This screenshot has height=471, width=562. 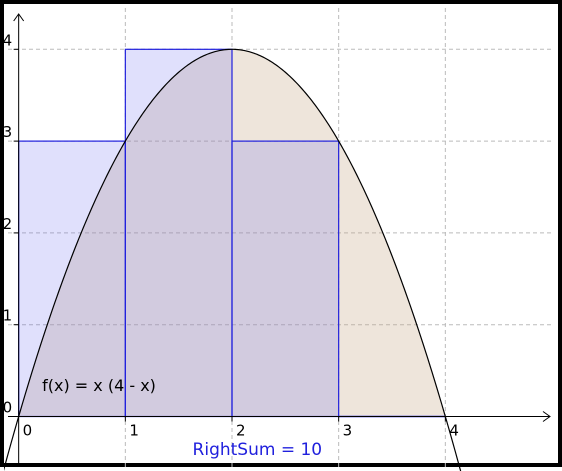 What do you see at coordinates (8, 40) in the screenshot?
I see `y-tick-label-4: 4` at bounding box center [8, 40].